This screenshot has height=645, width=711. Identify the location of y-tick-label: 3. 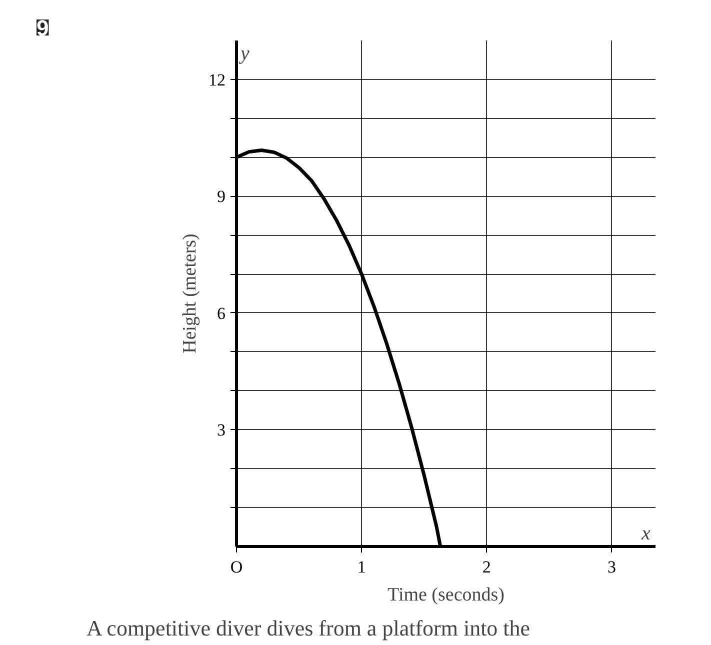
(221, 430).